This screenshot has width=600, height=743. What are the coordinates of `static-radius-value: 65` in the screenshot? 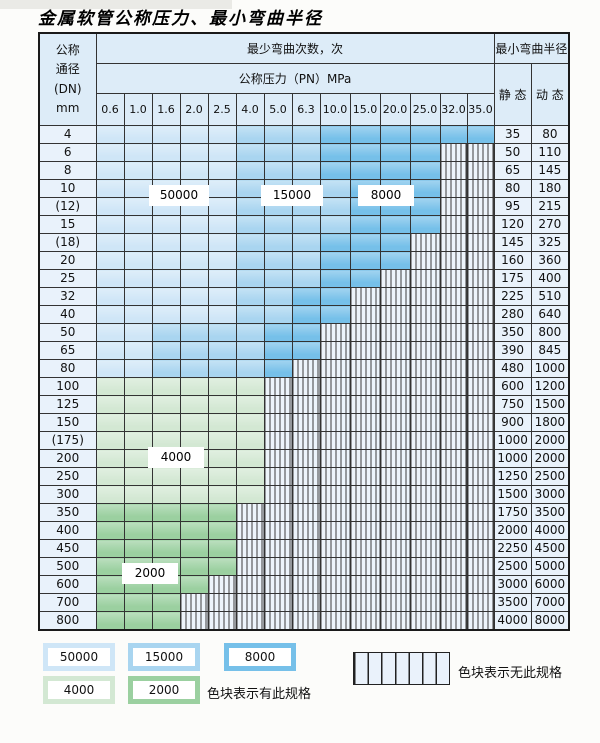 It's located at (512, 170).